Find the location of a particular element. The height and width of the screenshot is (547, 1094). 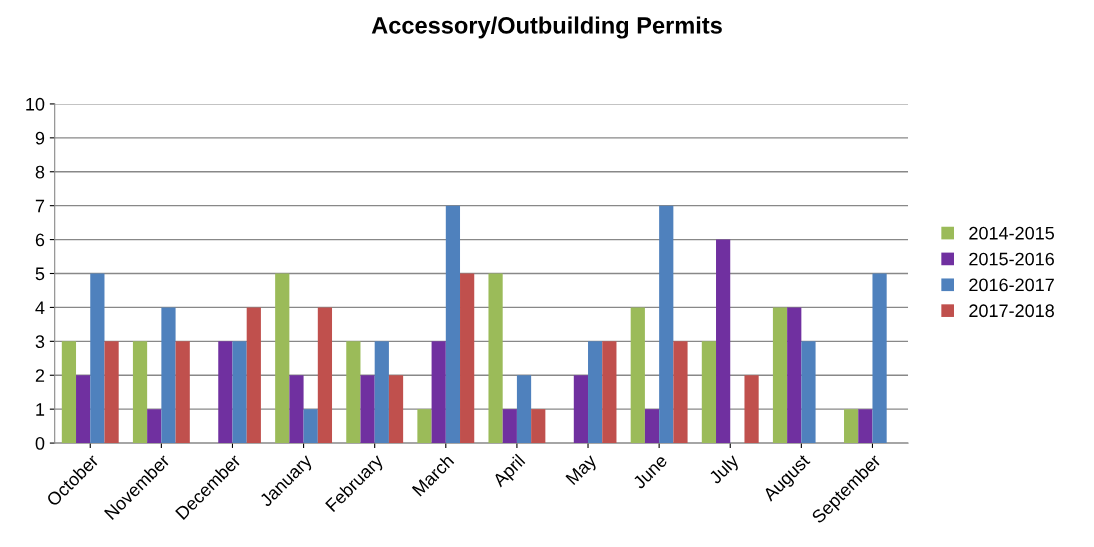

y-tick-label: 3 is located at coordinates (40, 342).